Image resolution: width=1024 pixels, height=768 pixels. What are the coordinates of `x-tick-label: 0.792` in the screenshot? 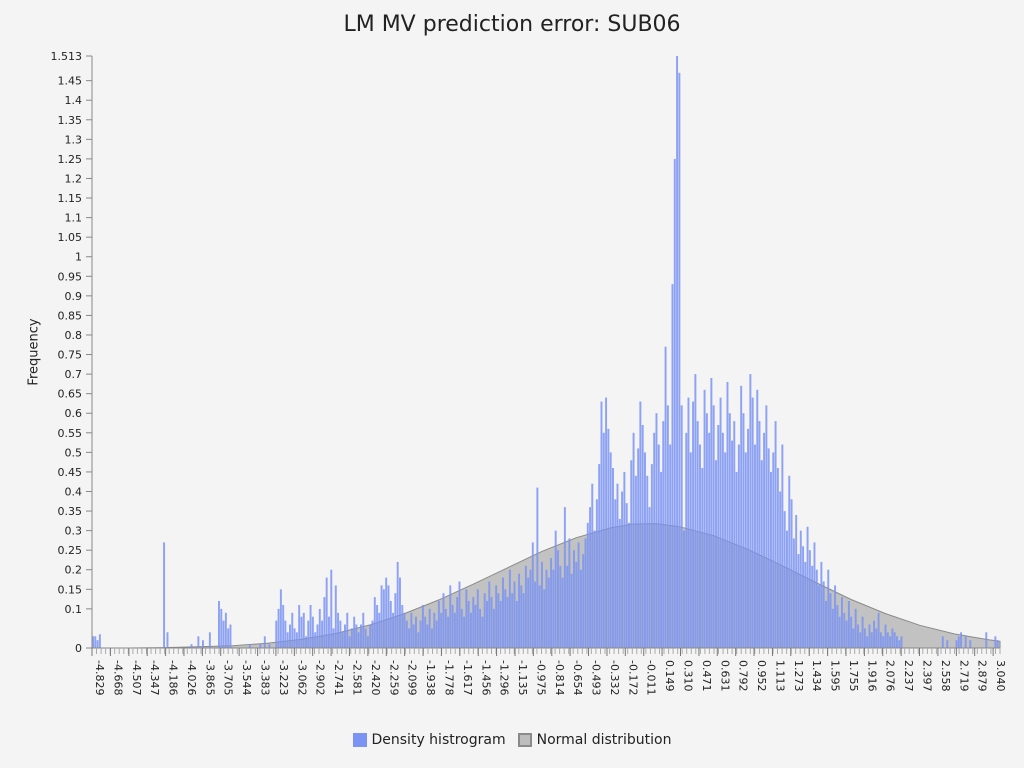 It's located at (743, 676).